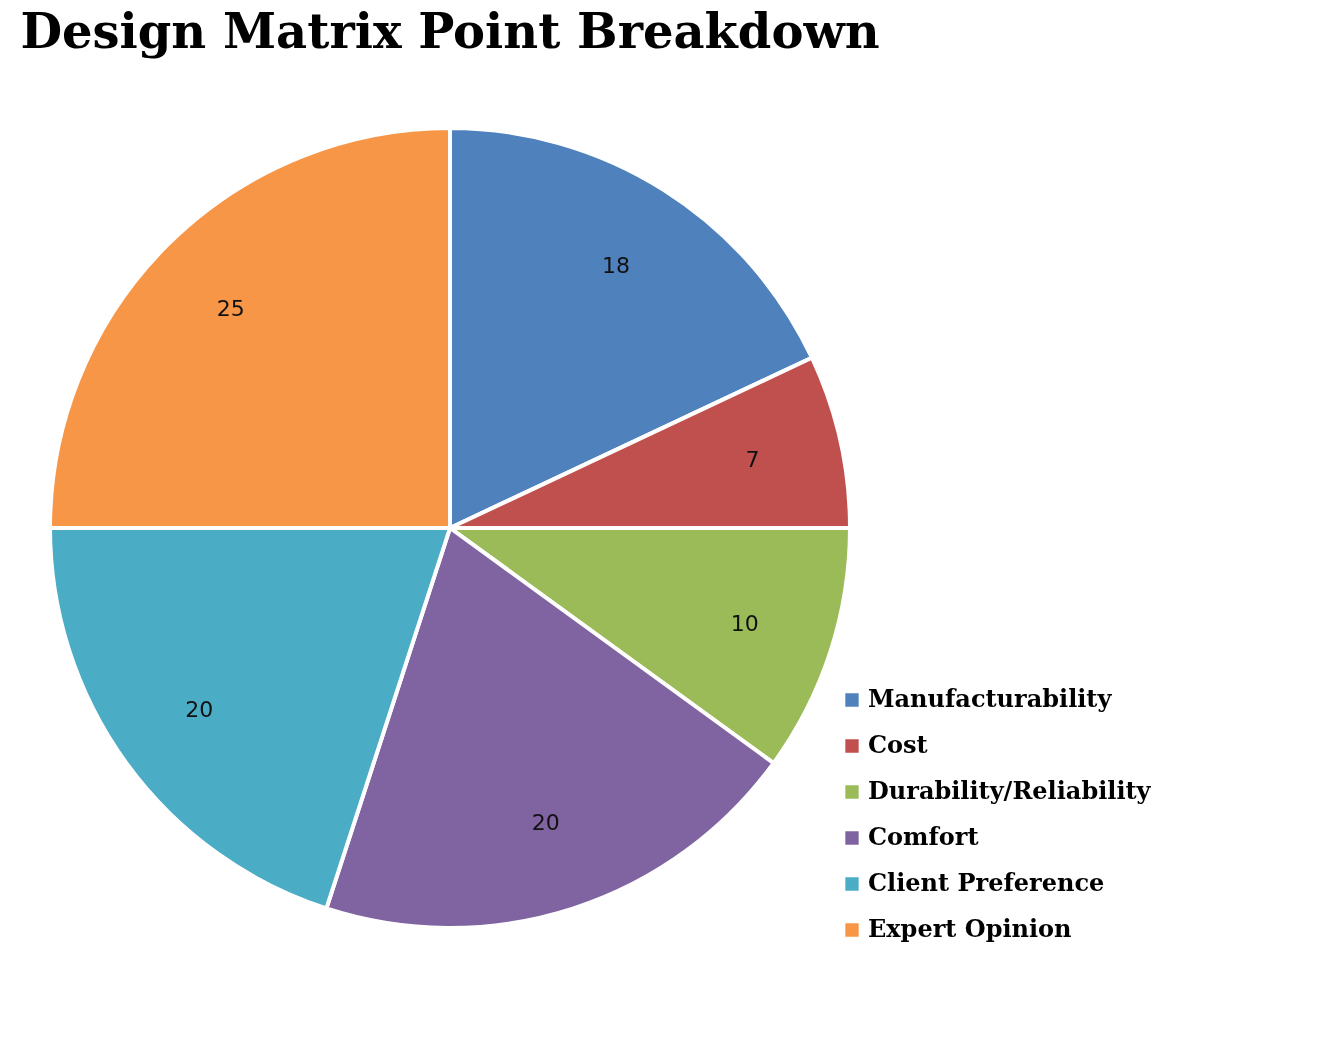 This screenshot has height=1053, width=1334. I want to click on data-label: 25, so click(230, 308).